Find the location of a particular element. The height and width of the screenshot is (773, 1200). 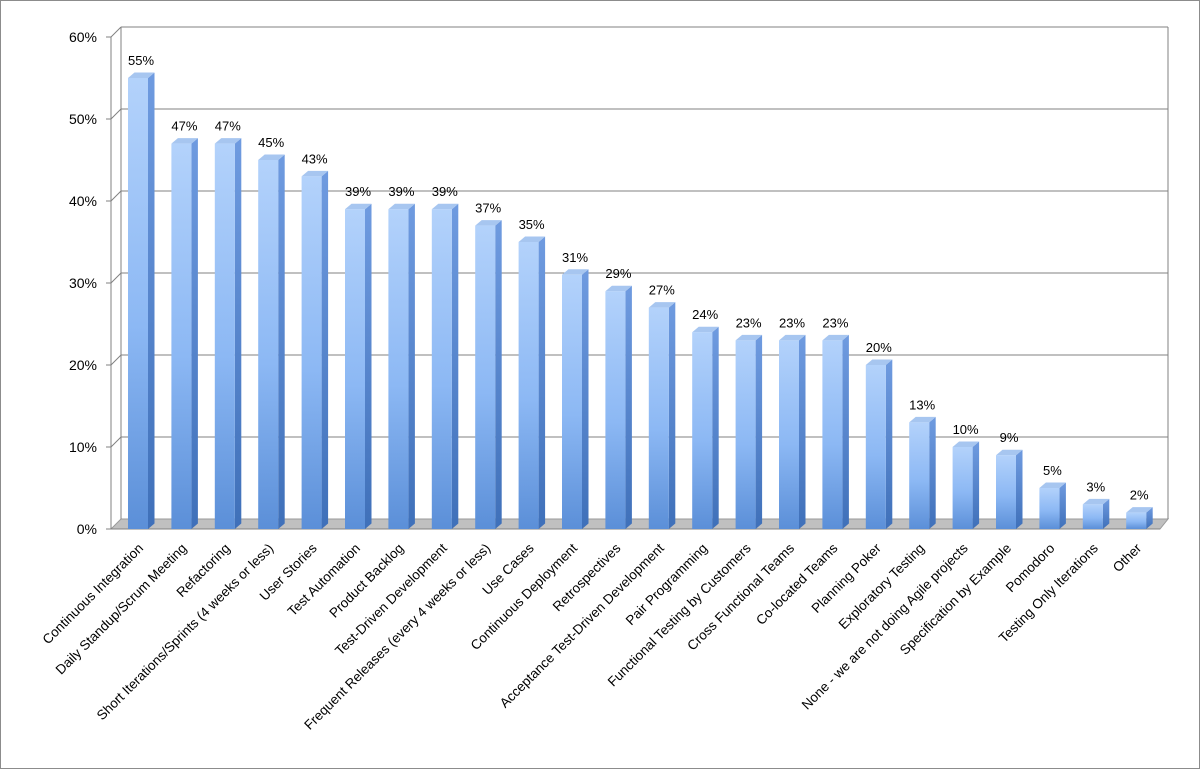

data-label: 29% is located at coordinates (618, 273).